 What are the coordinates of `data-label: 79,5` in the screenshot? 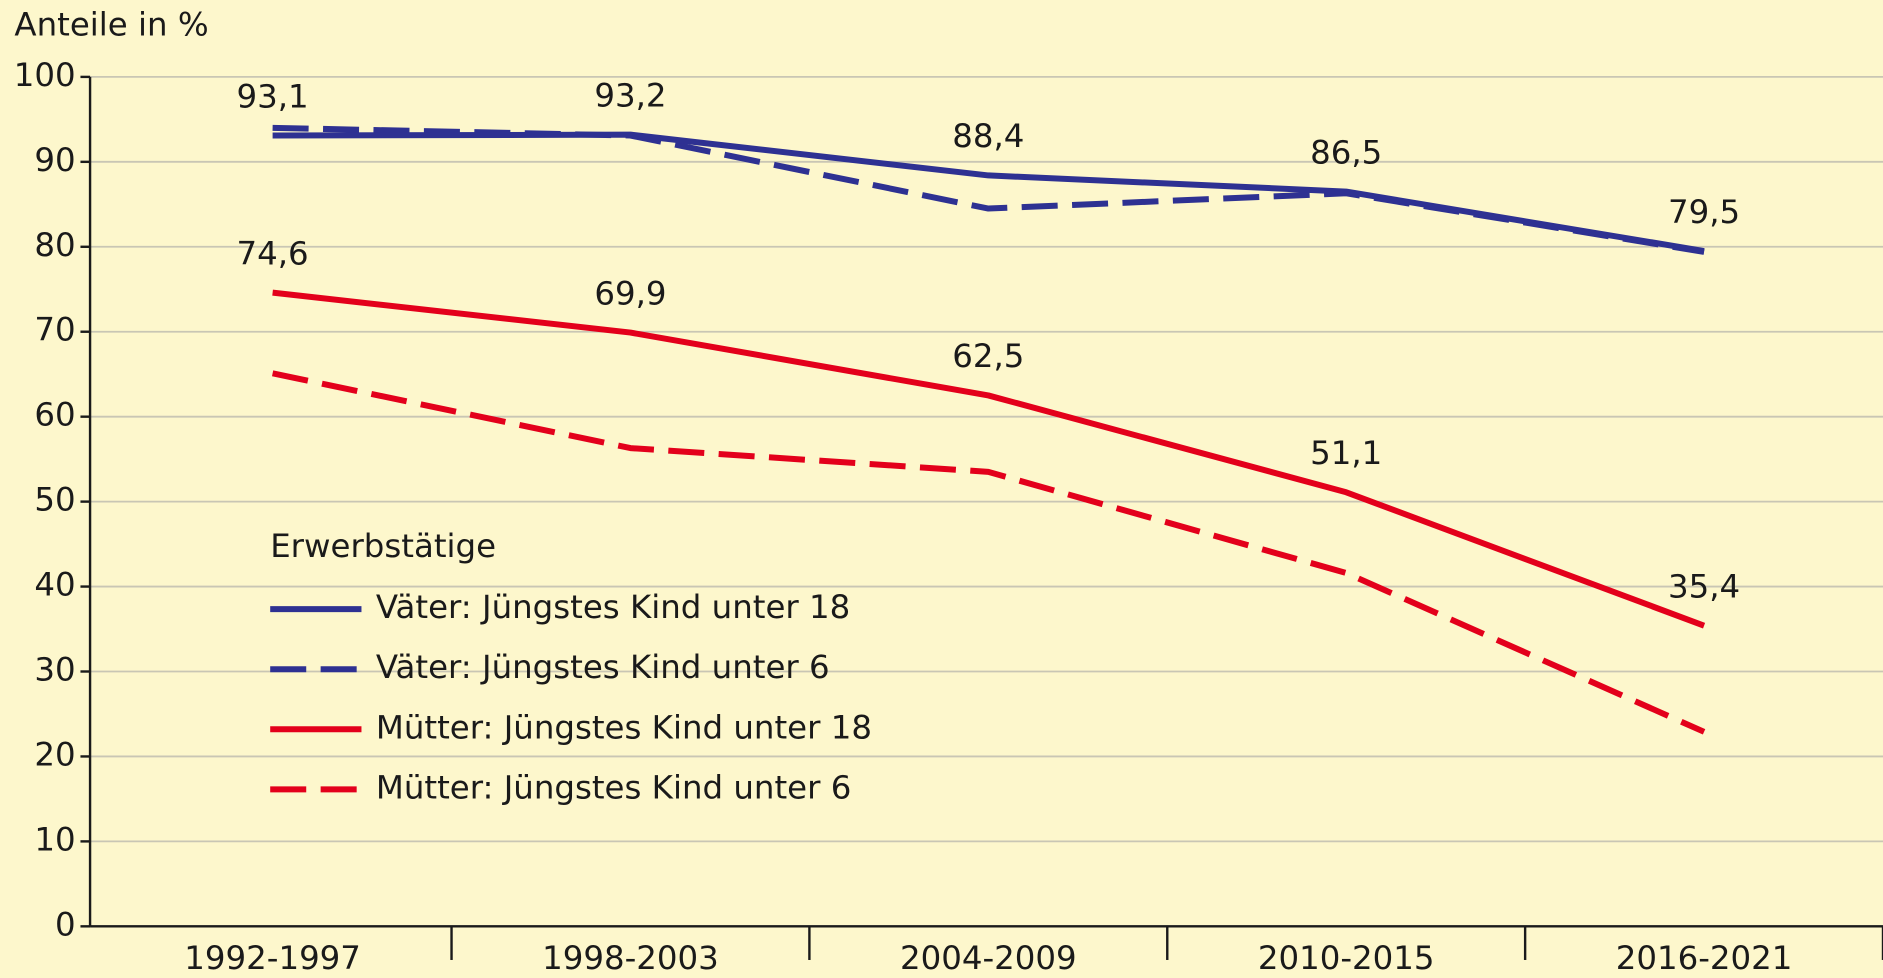 It's located at (1704, 212).